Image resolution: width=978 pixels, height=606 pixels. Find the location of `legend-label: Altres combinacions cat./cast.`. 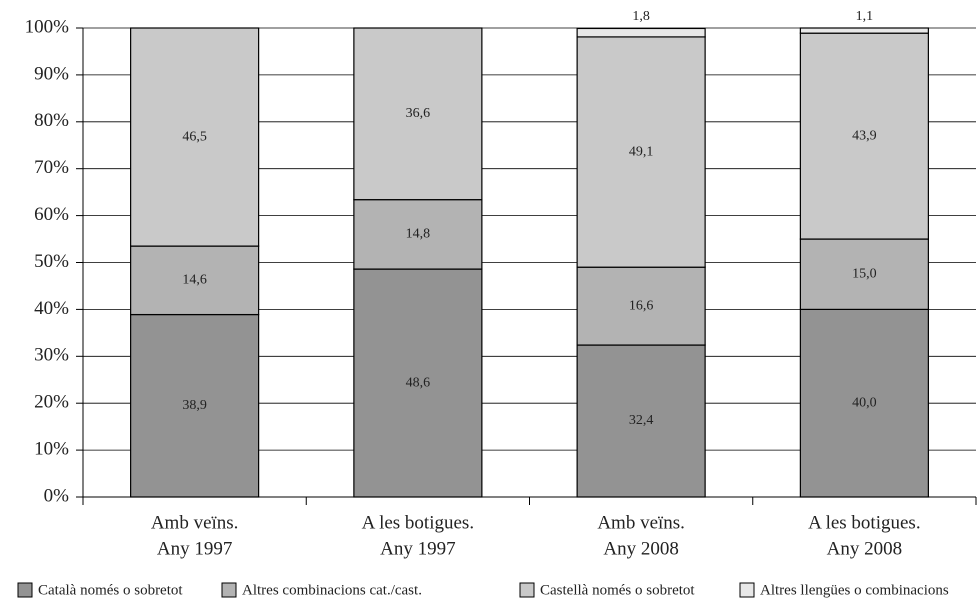

legend-label: Altres combinacions cat./cast. is located at coordinates (332, 590).